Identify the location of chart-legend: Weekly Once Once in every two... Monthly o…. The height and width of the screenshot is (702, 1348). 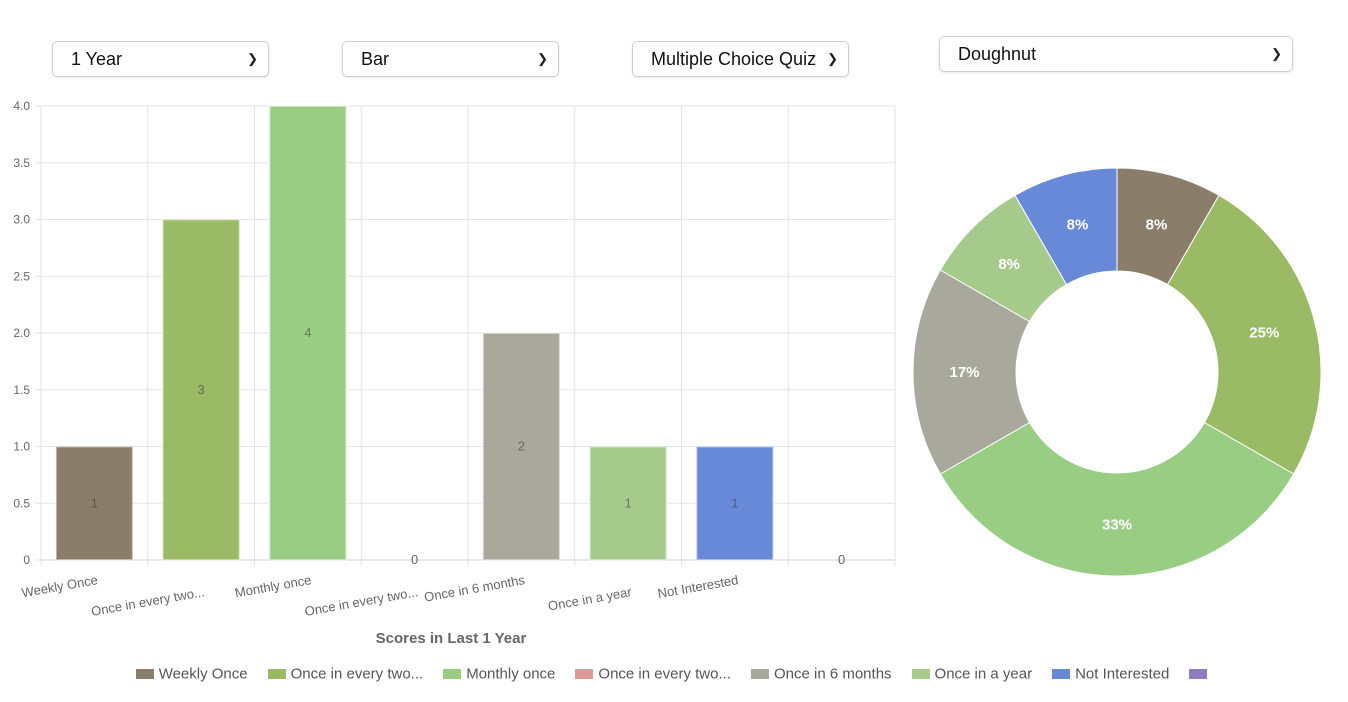
(674, 674).